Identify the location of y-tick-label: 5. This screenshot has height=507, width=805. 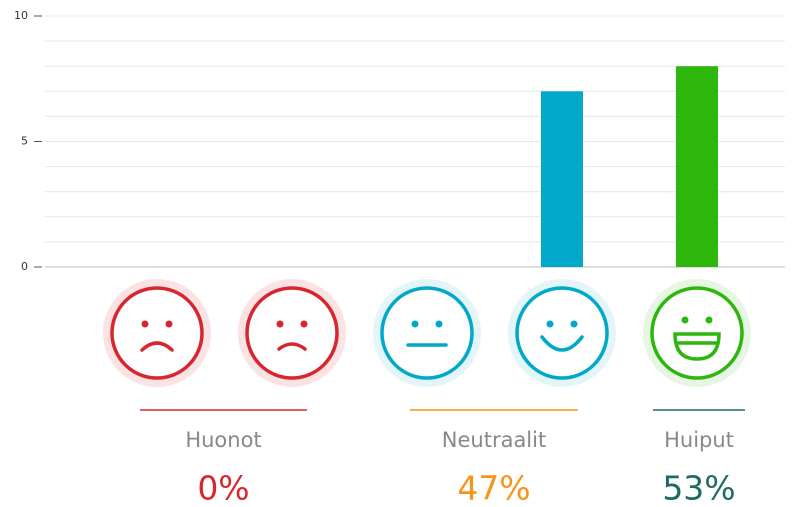
(24, 141).